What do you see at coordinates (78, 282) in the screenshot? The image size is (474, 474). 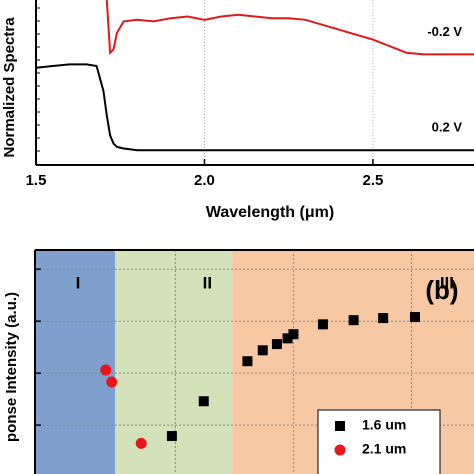 I see `region-label: I` at bounding box center [78, 282].